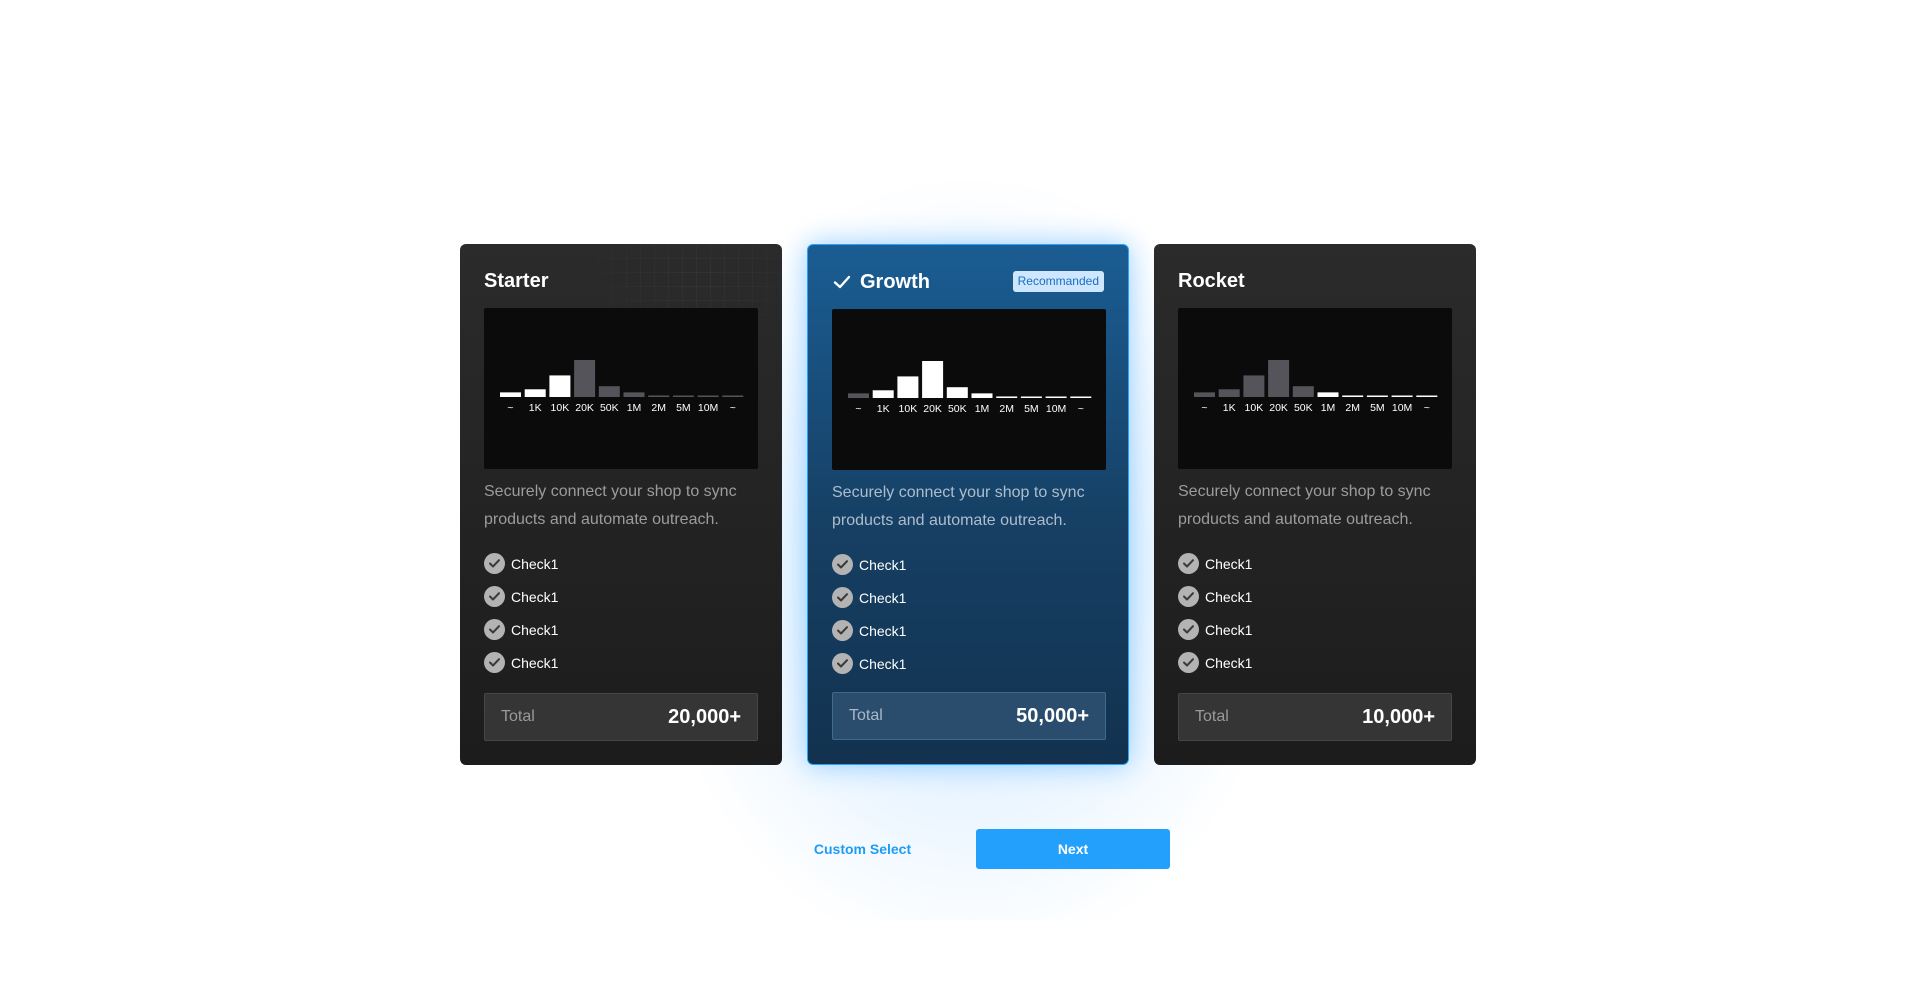 Image resolution: width=1920 pixels, height=1000 pixels. I want to click on checkmark-icon, so click(842, 282).